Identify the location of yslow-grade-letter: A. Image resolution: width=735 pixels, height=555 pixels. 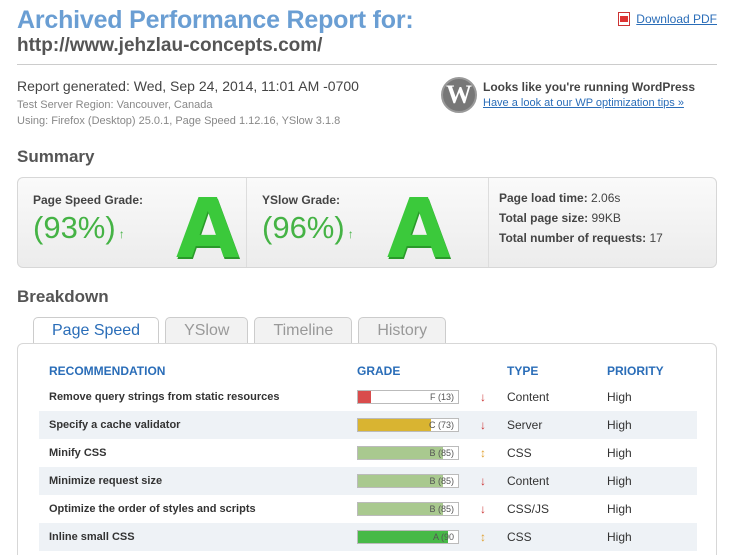
(419, 229).